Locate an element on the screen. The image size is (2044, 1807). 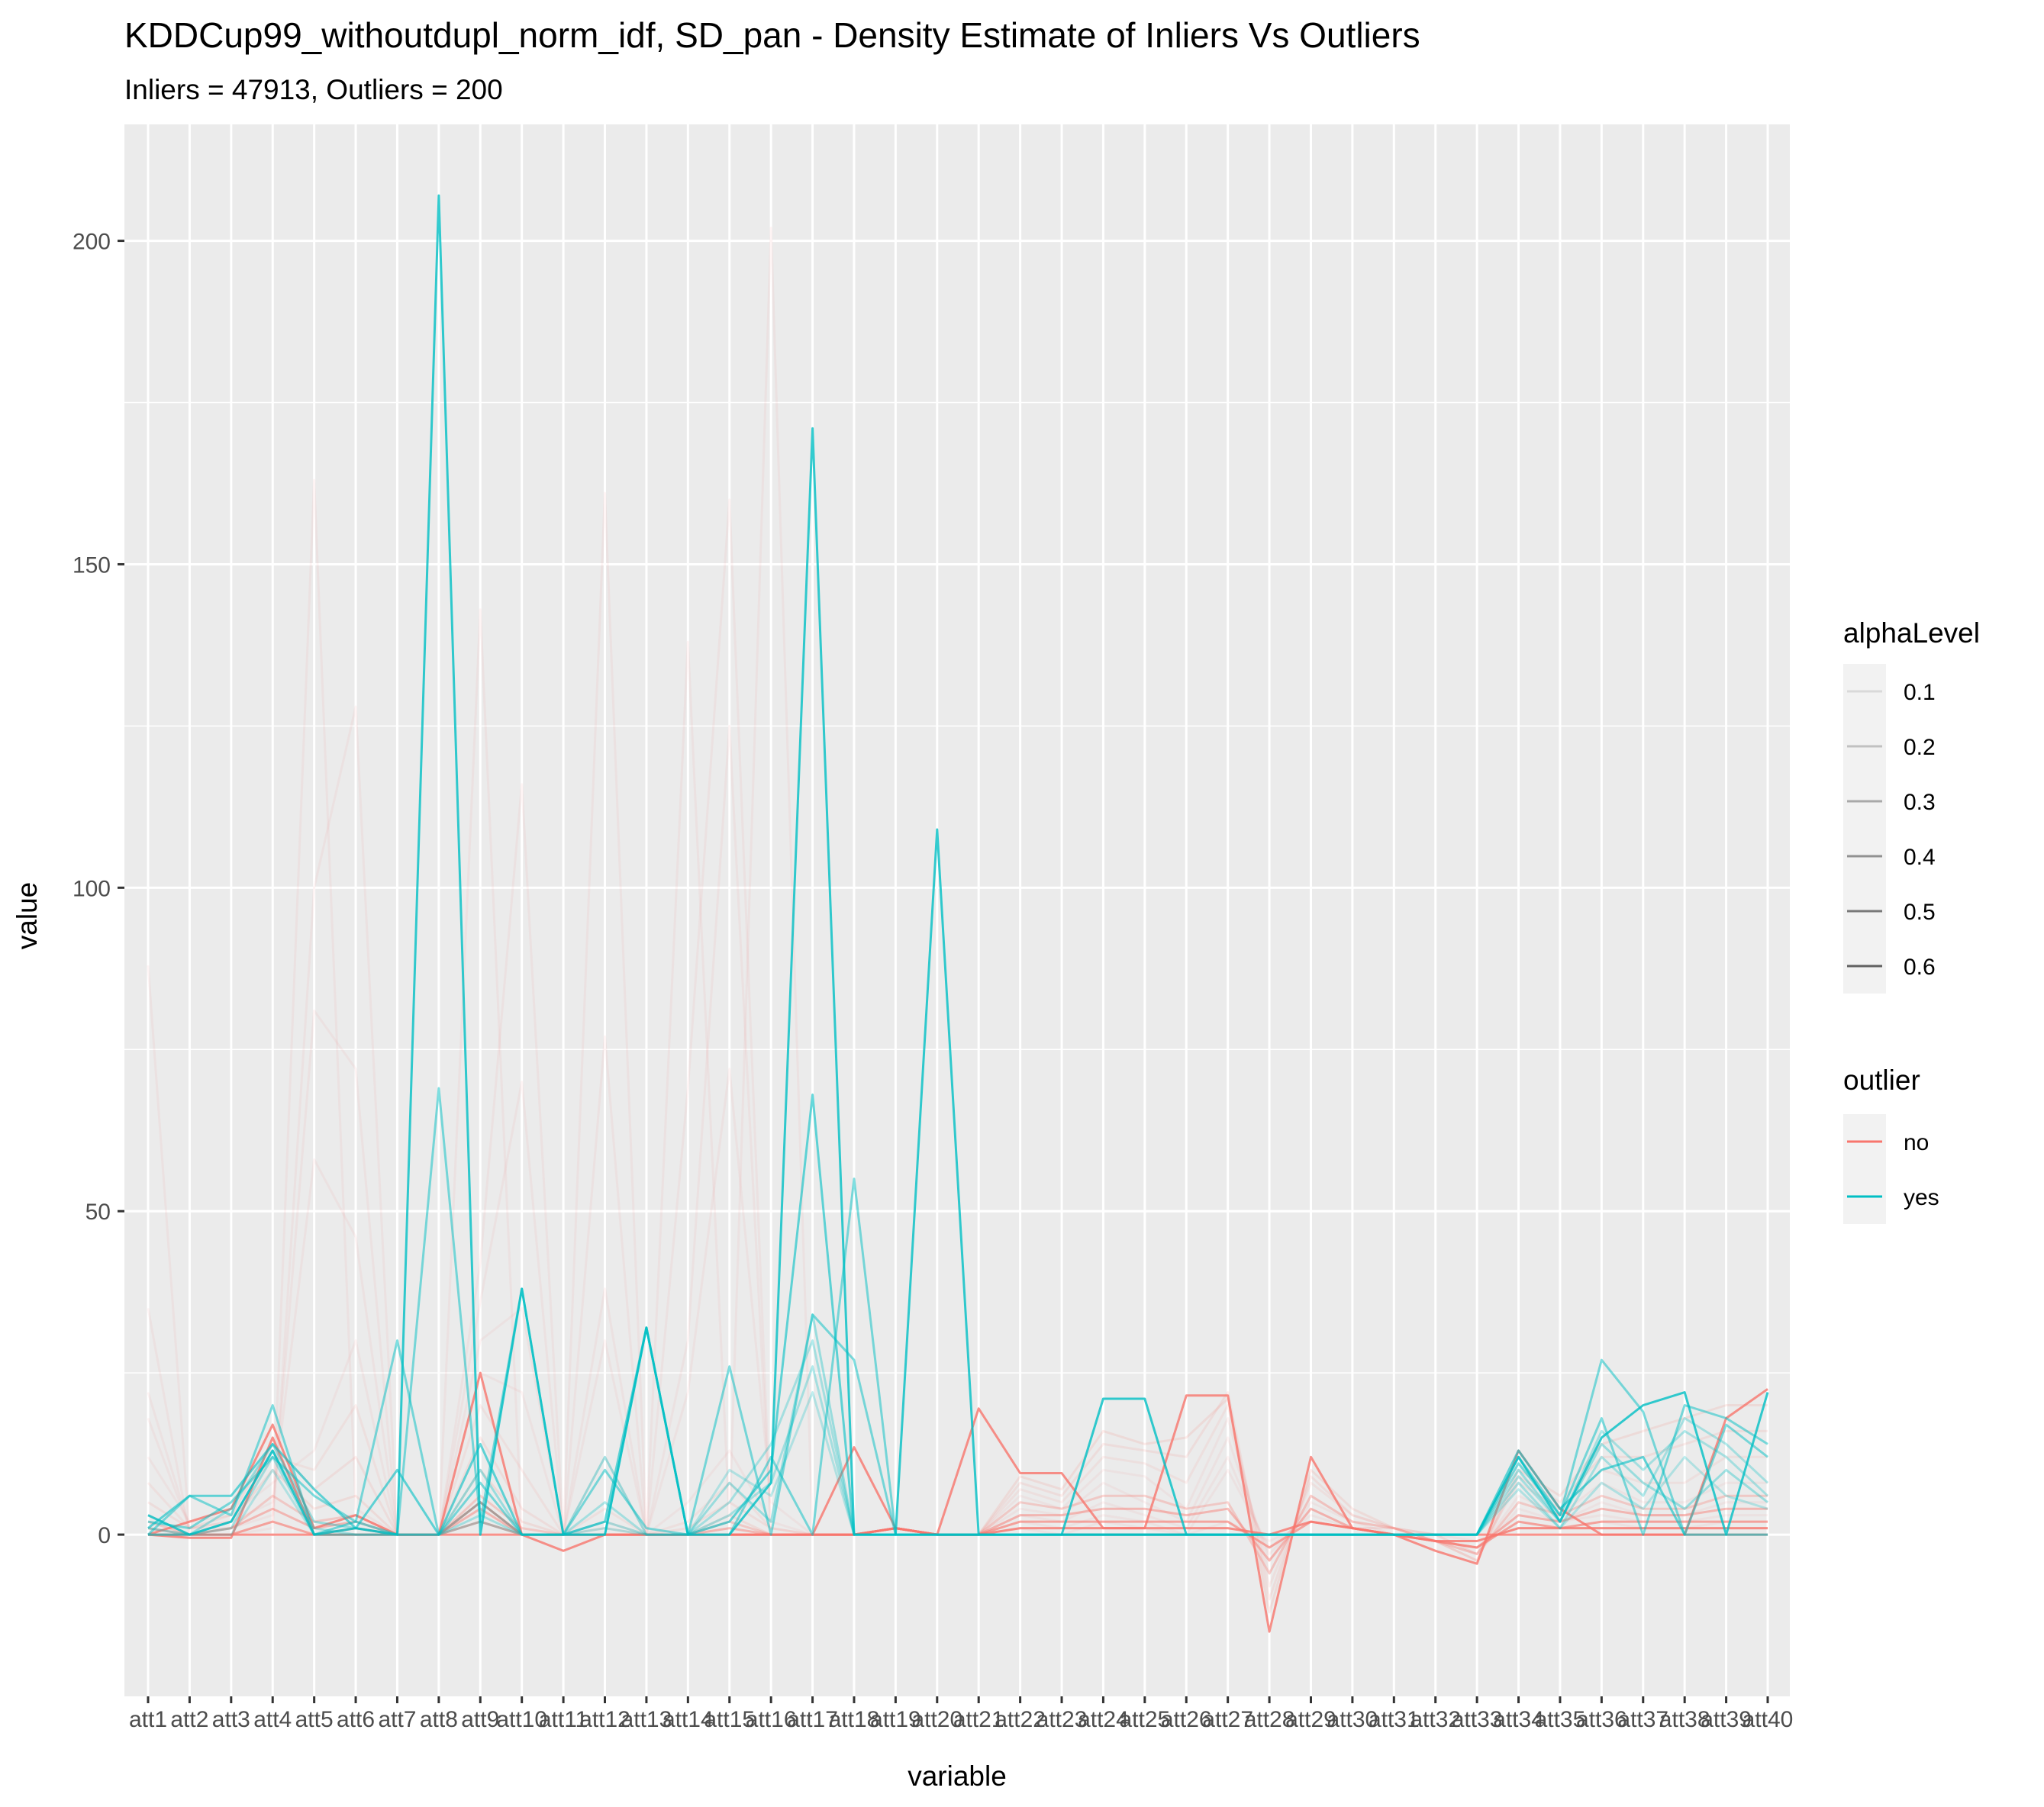
x-tick-label: att35 is located at coordinates (1560, 1719).